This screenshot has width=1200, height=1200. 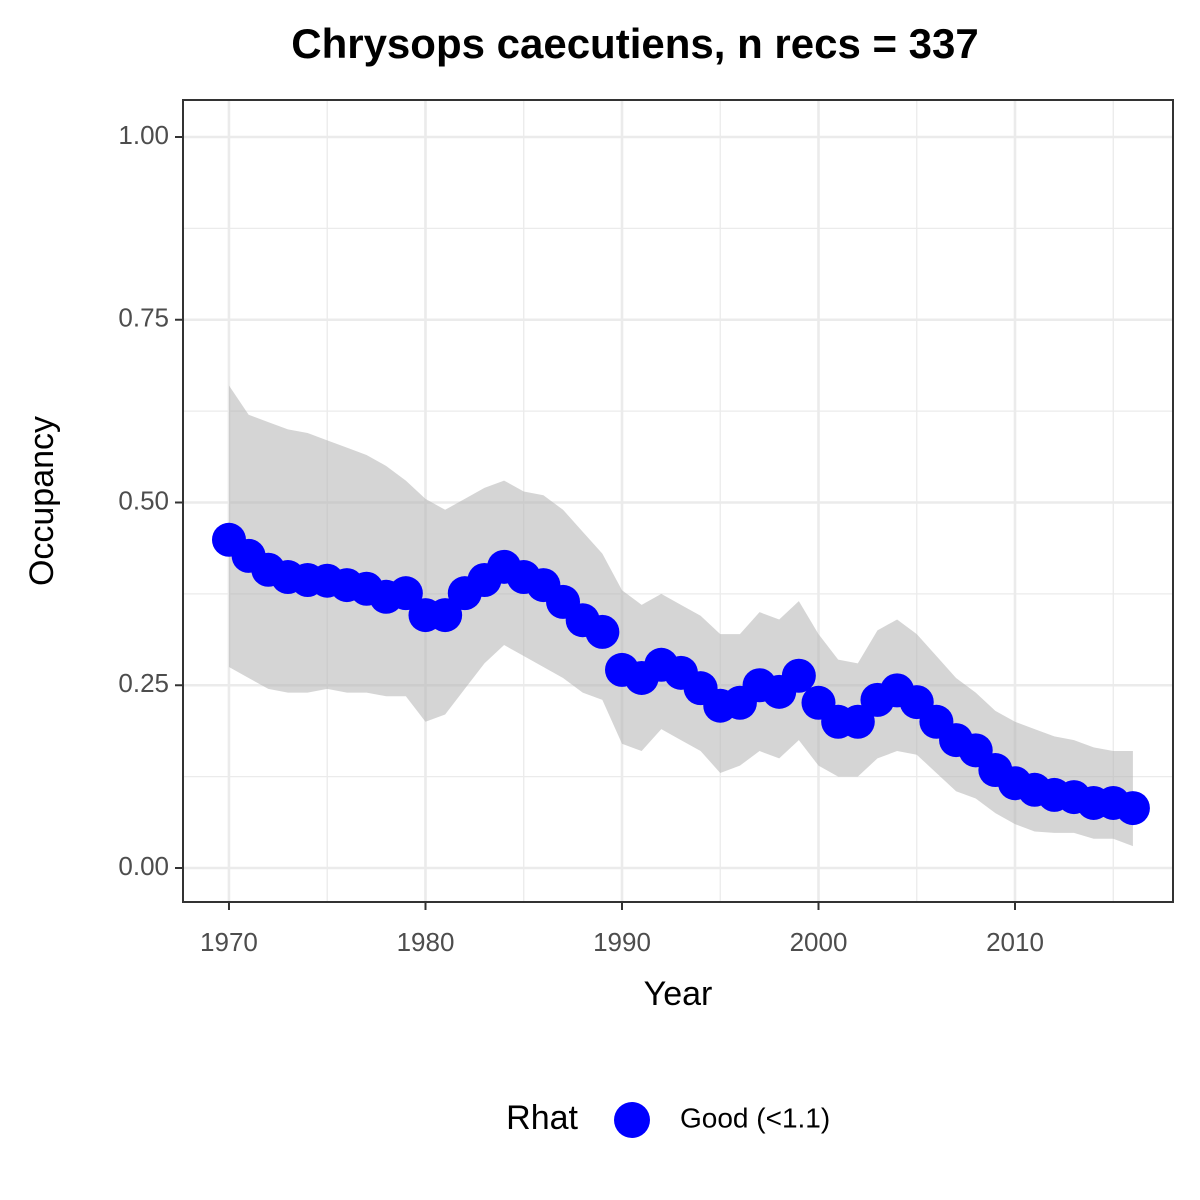 What do you see at coordinates (755, 1117) in the screenshot?
I see `legend-label: Good (<1.1)` at bounding box center [755, 1117].